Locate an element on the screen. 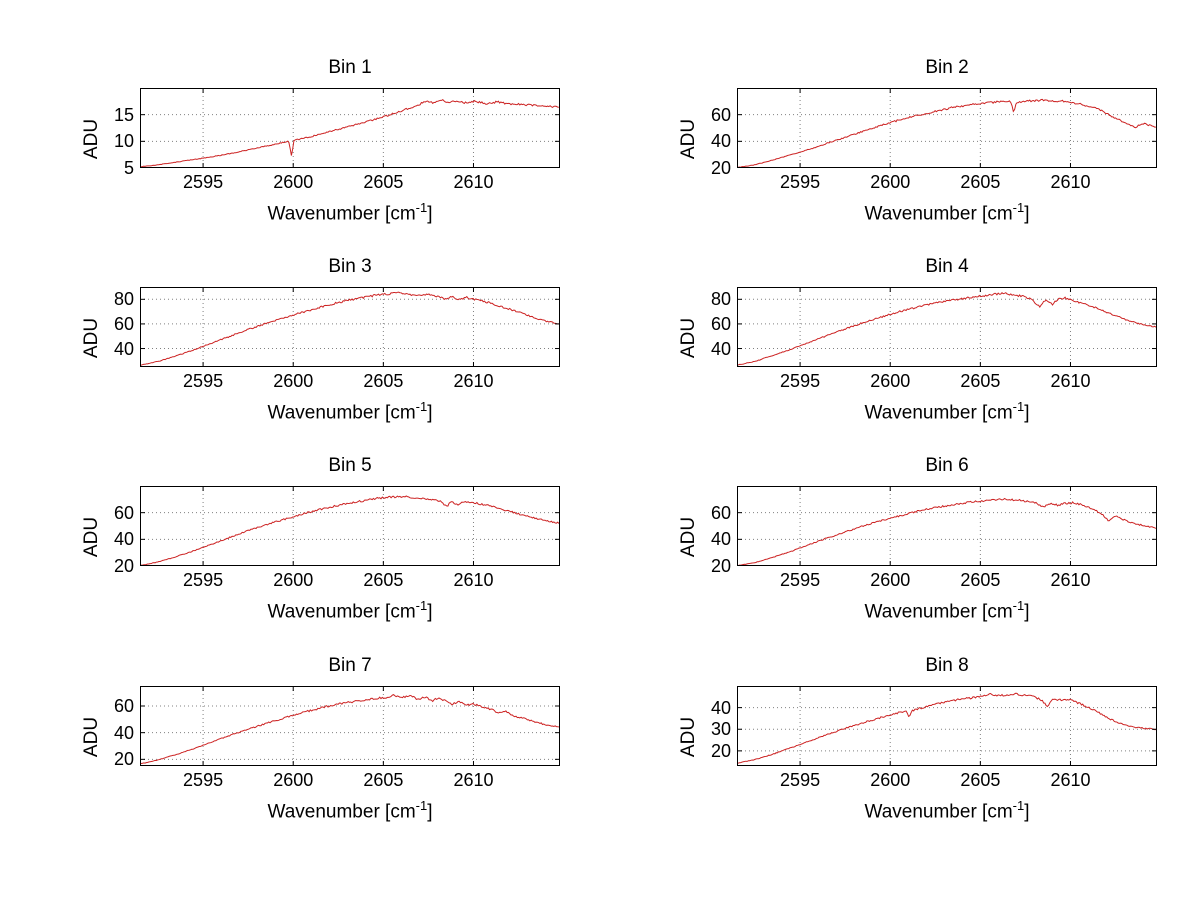  y-tick-label: 30 is located at coordinates (720, 729).